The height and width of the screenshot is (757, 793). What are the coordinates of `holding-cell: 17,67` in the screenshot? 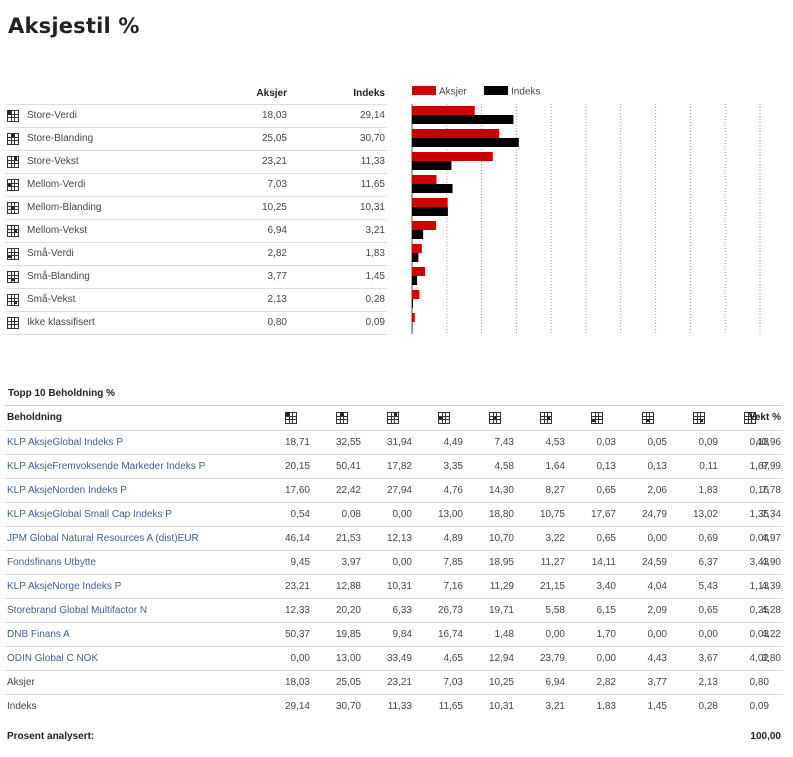 It's located at (603, 514).